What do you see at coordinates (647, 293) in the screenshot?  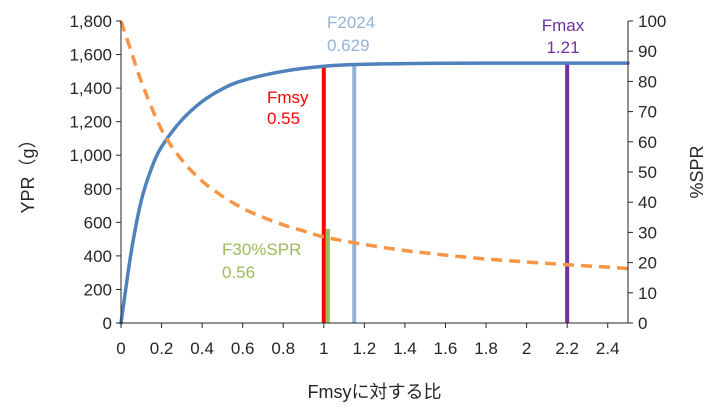 I see `y2-tick-label: 10` at bounding box center [647, 293].